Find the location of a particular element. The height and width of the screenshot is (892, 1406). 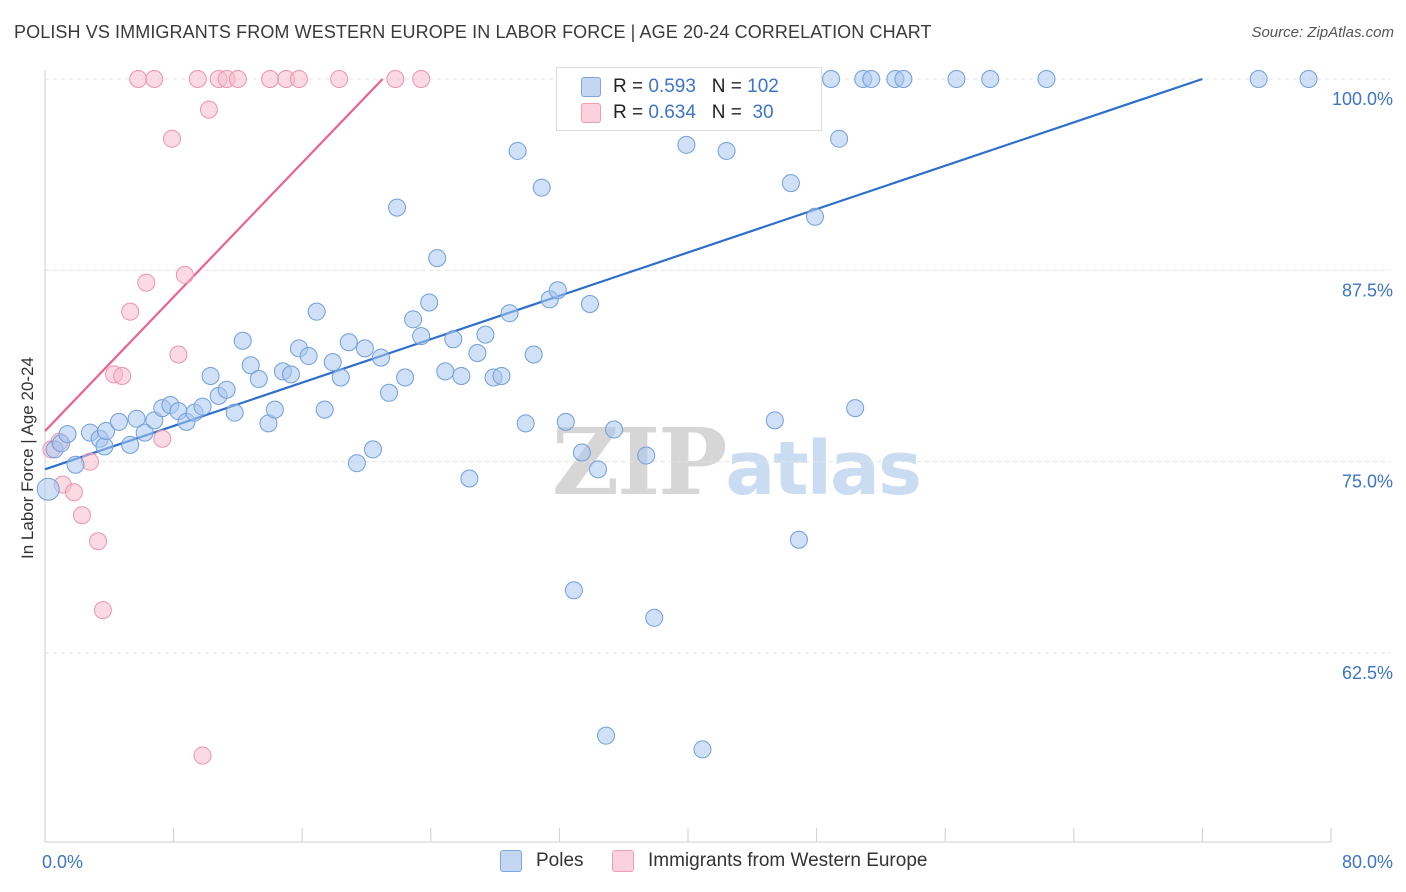

immigrants-r-value: 0.634 is located at coordinates (672, 112).